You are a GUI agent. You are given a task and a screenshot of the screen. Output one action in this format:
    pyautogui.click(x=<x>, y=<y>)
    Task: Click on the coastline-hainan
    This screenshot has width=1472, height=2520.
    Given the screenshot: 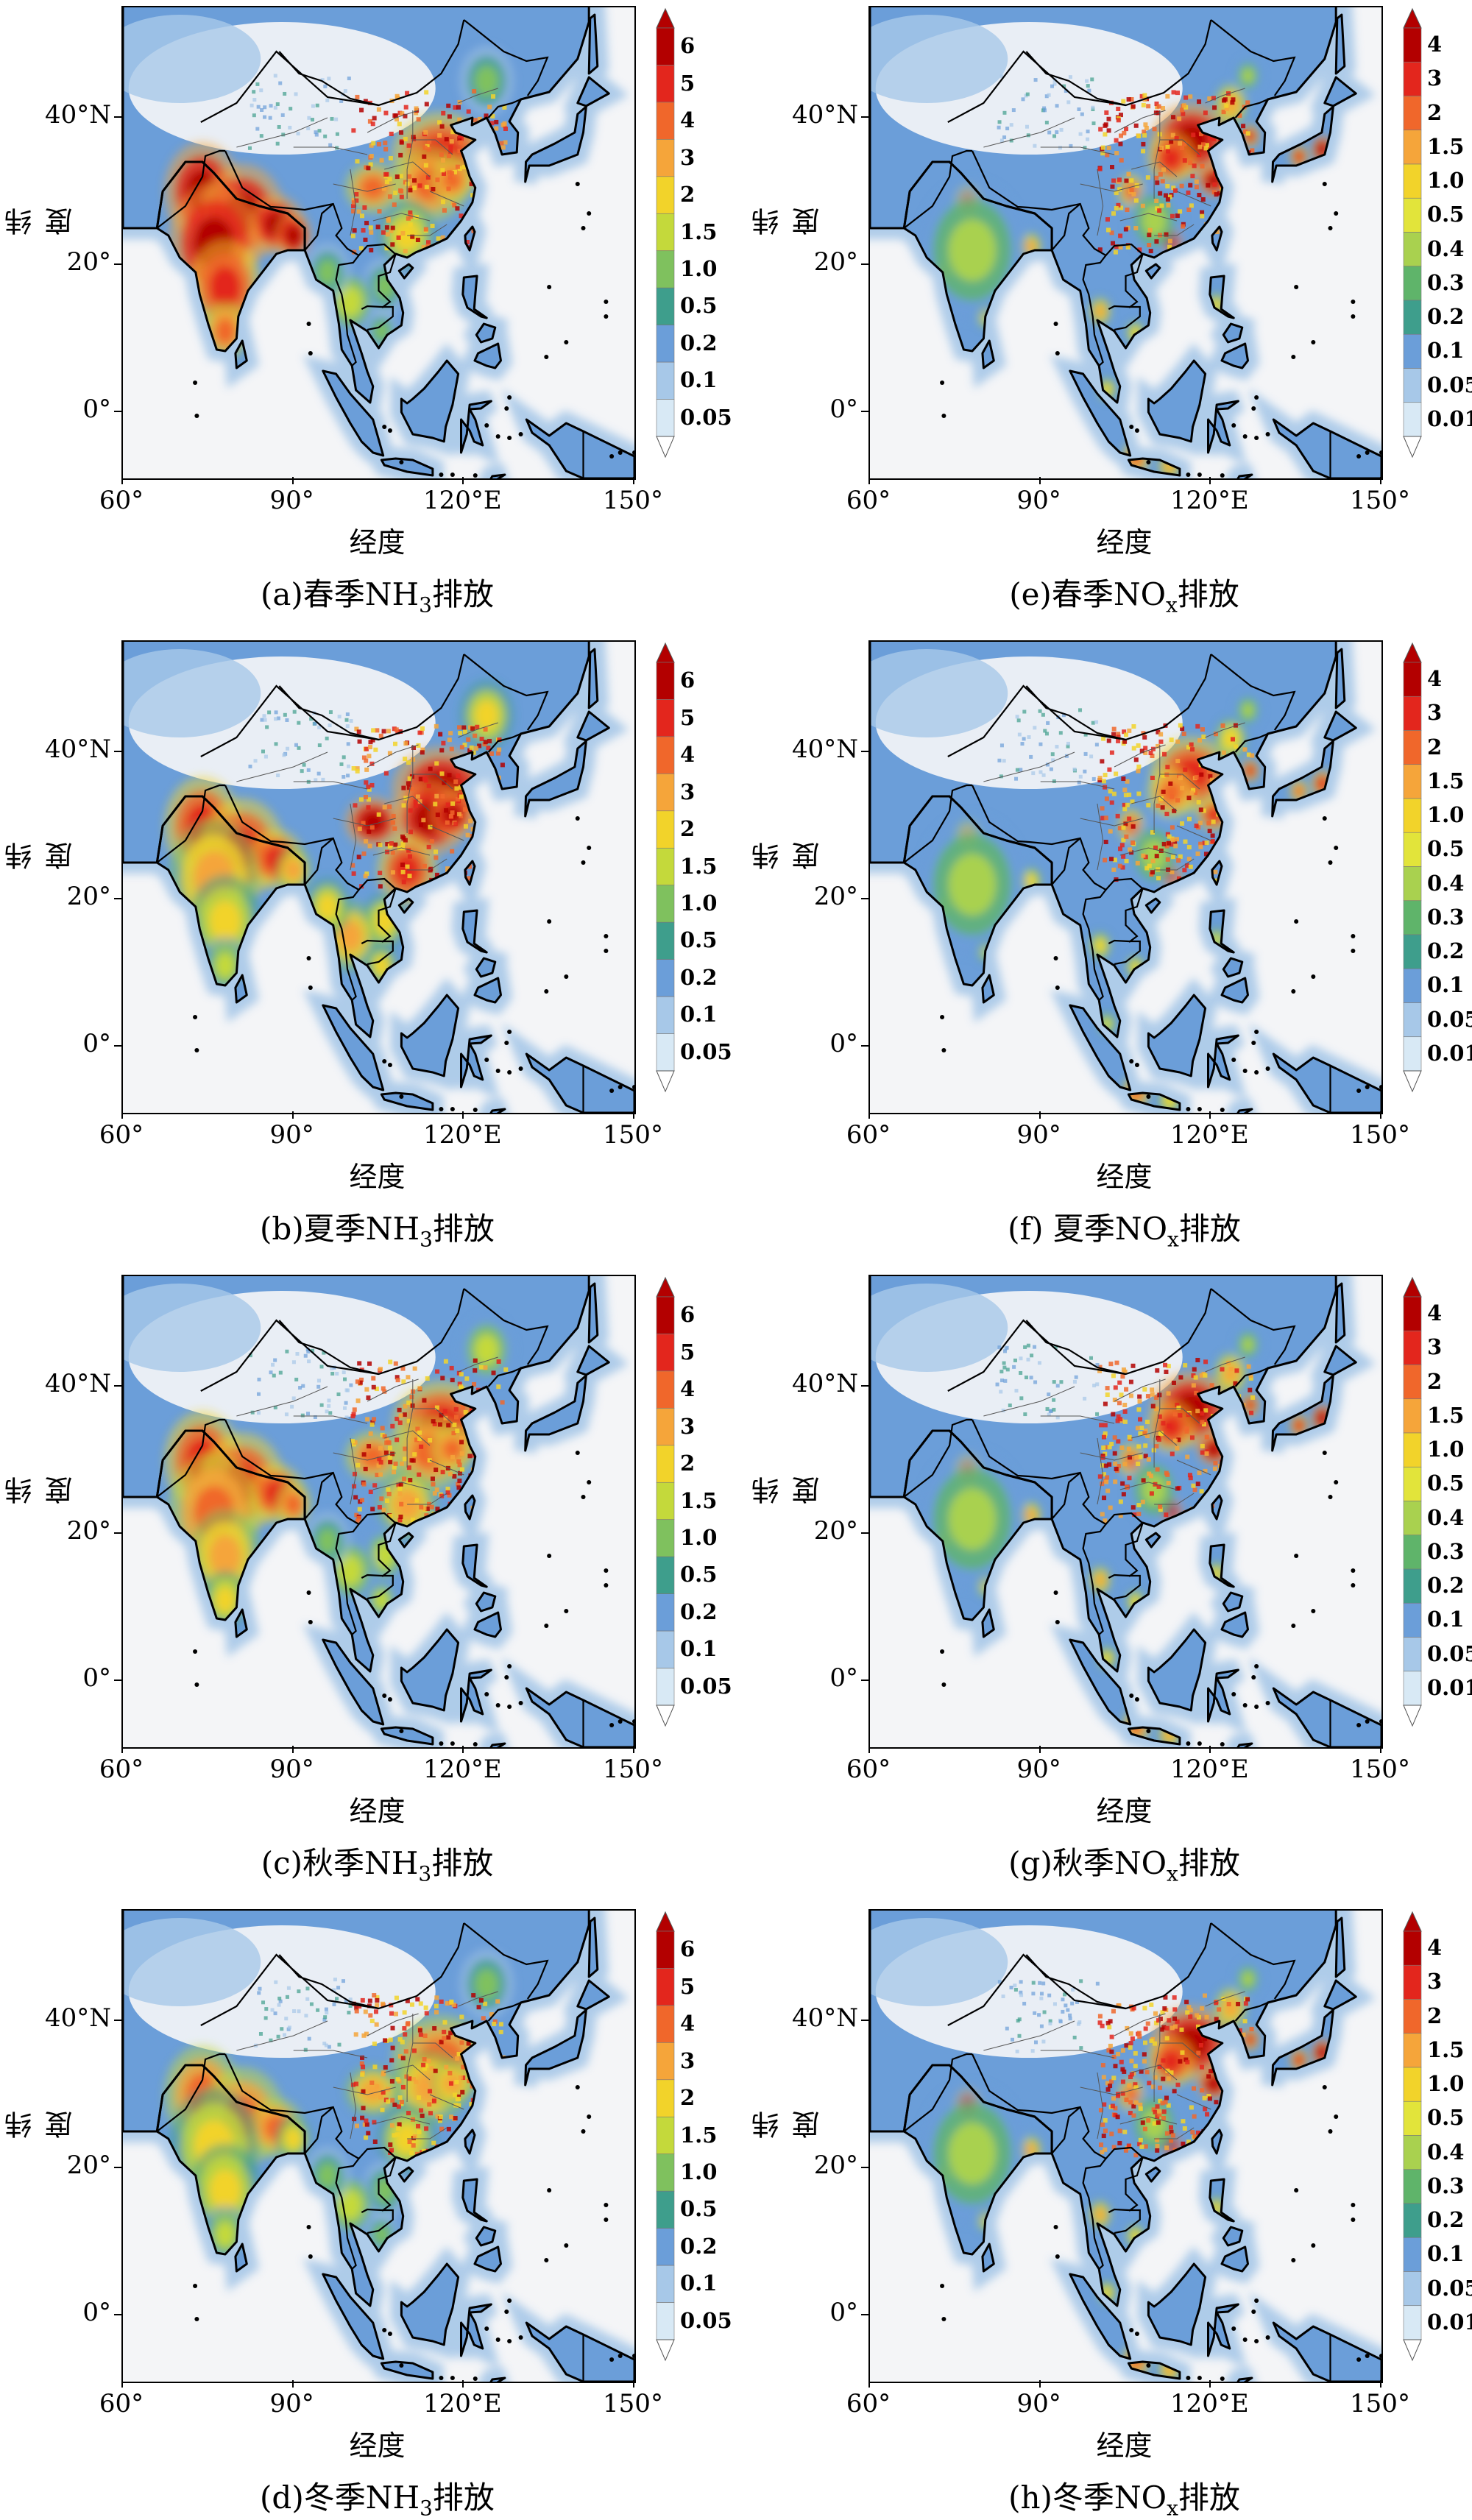 What is the action you would take?
    pyautogui.click(x=405, y=271)
    